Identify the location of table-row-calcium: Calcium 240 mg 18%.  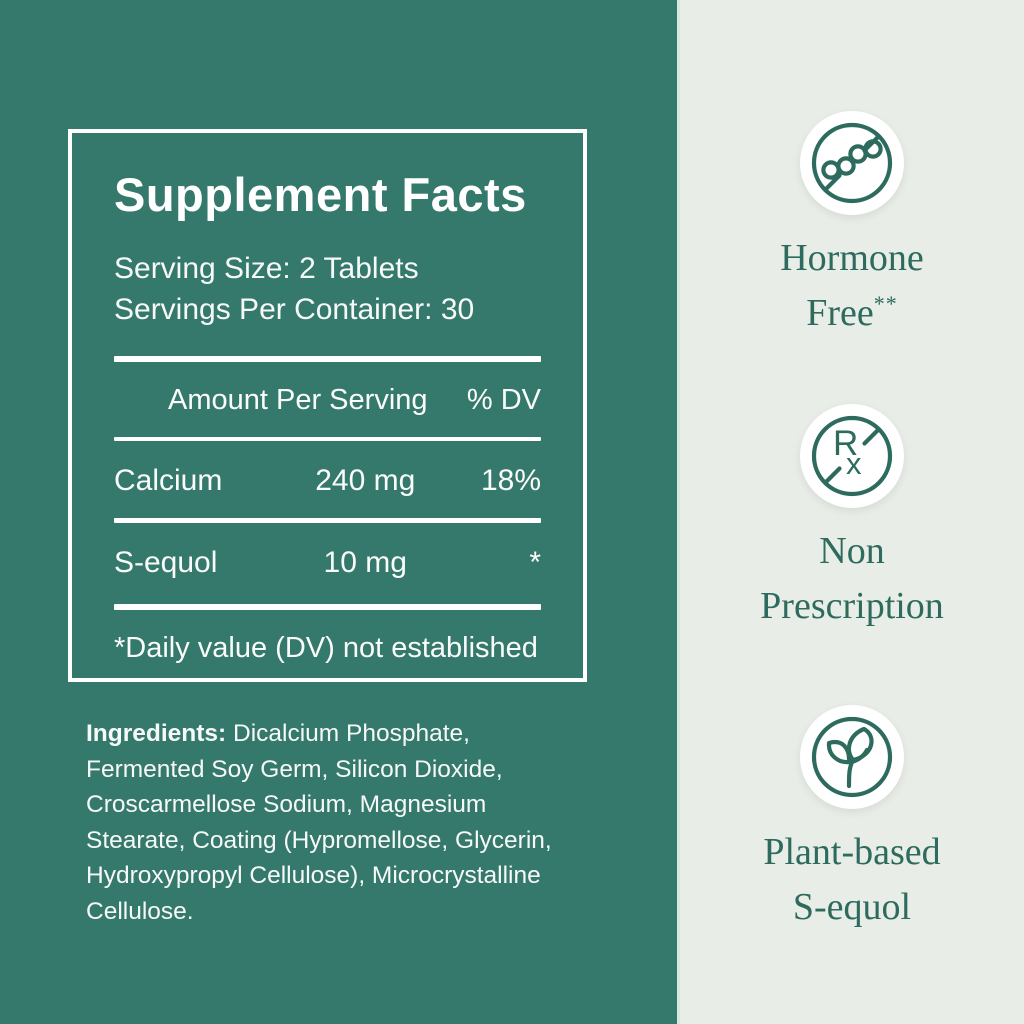
(327, 481).